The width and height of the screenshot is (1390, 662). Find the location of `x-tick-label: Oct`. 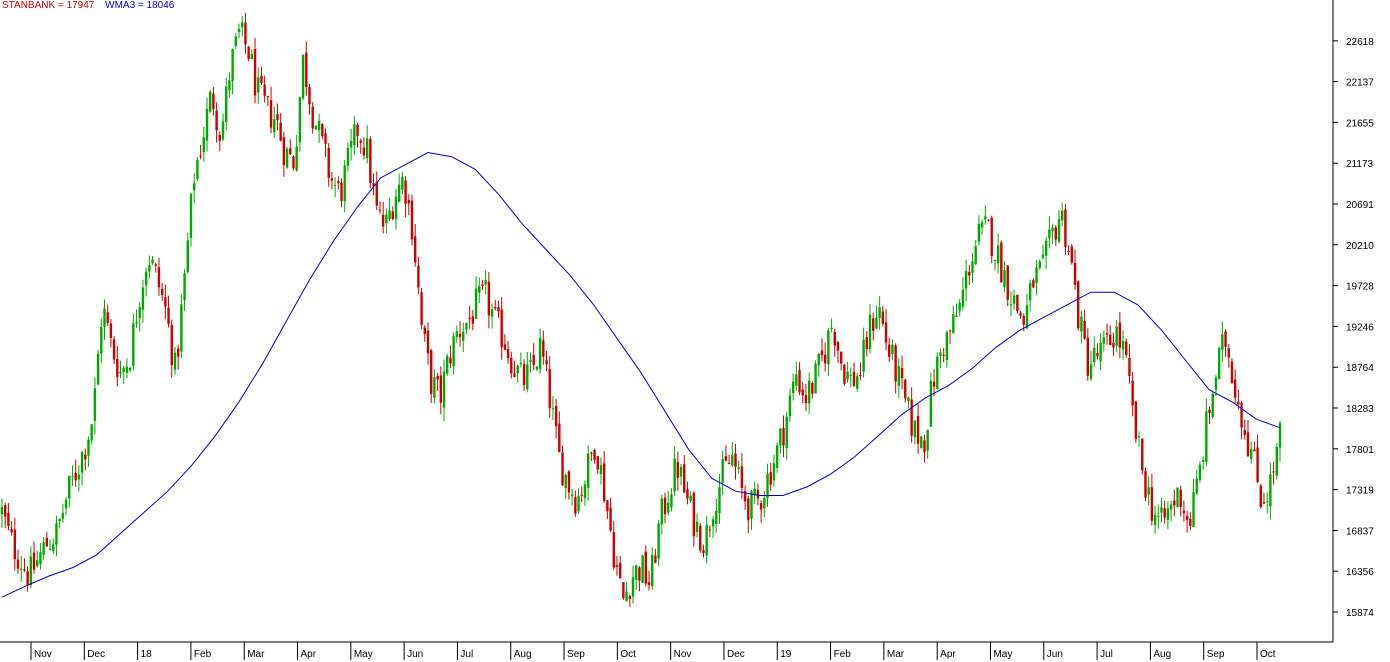

x-tick-label: Oct is located at coordinates (1268, 654).